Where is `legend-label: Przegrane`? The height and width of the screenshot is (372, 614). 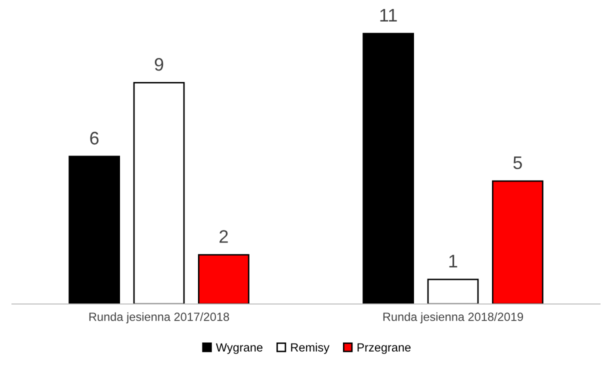
legend-label: Przegrane is located at coordinates (384, 348).